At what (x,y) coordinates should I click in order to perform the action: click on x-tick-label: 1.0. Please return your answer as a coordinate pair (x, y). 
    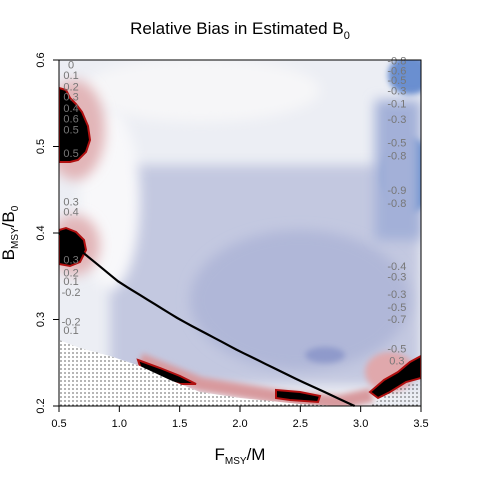
    Looking at the image, I should click on (119, 424).